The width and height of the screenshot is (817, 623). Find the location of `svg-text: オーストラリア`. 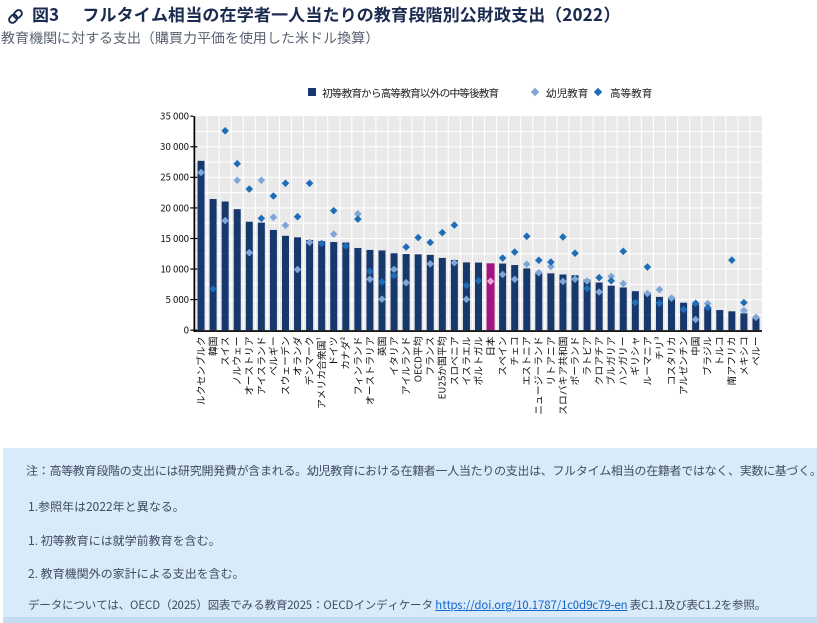

svg-text: オーストラリア is located at coordinates (369, 371).